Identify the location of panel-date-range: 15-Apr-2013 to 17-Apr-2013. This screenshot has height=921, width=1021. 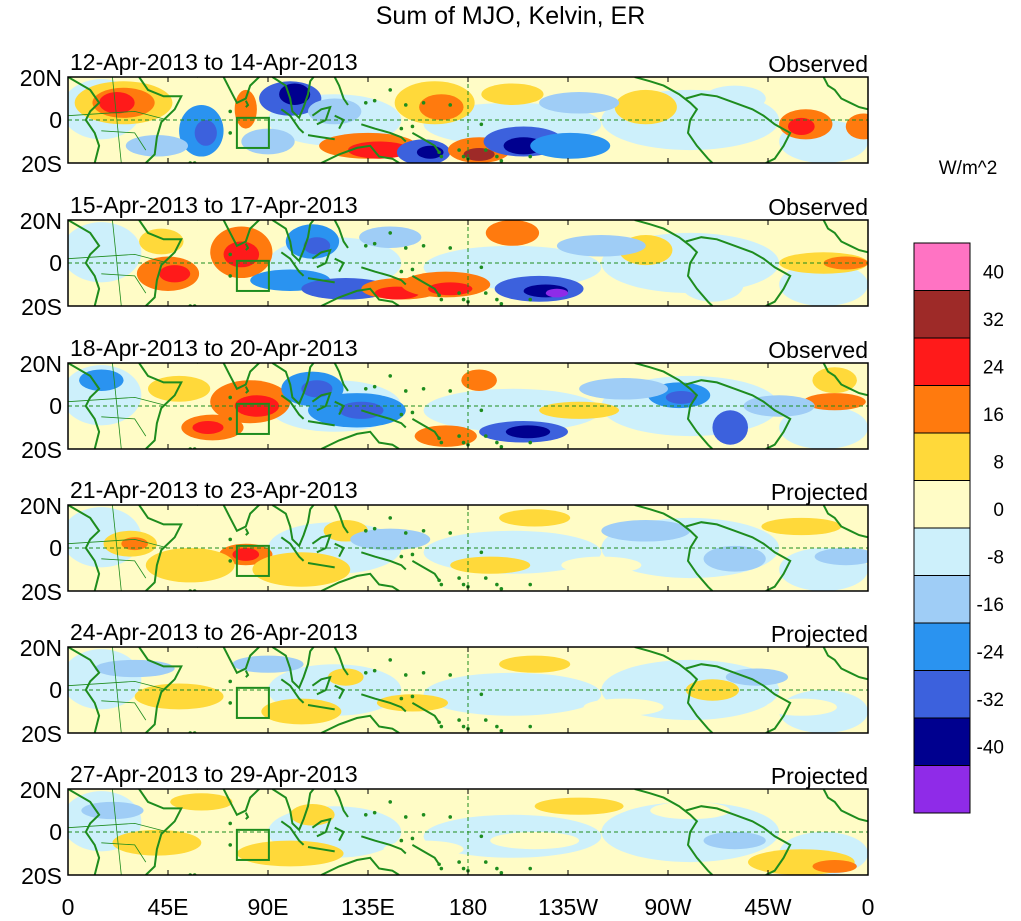
(214, 205).